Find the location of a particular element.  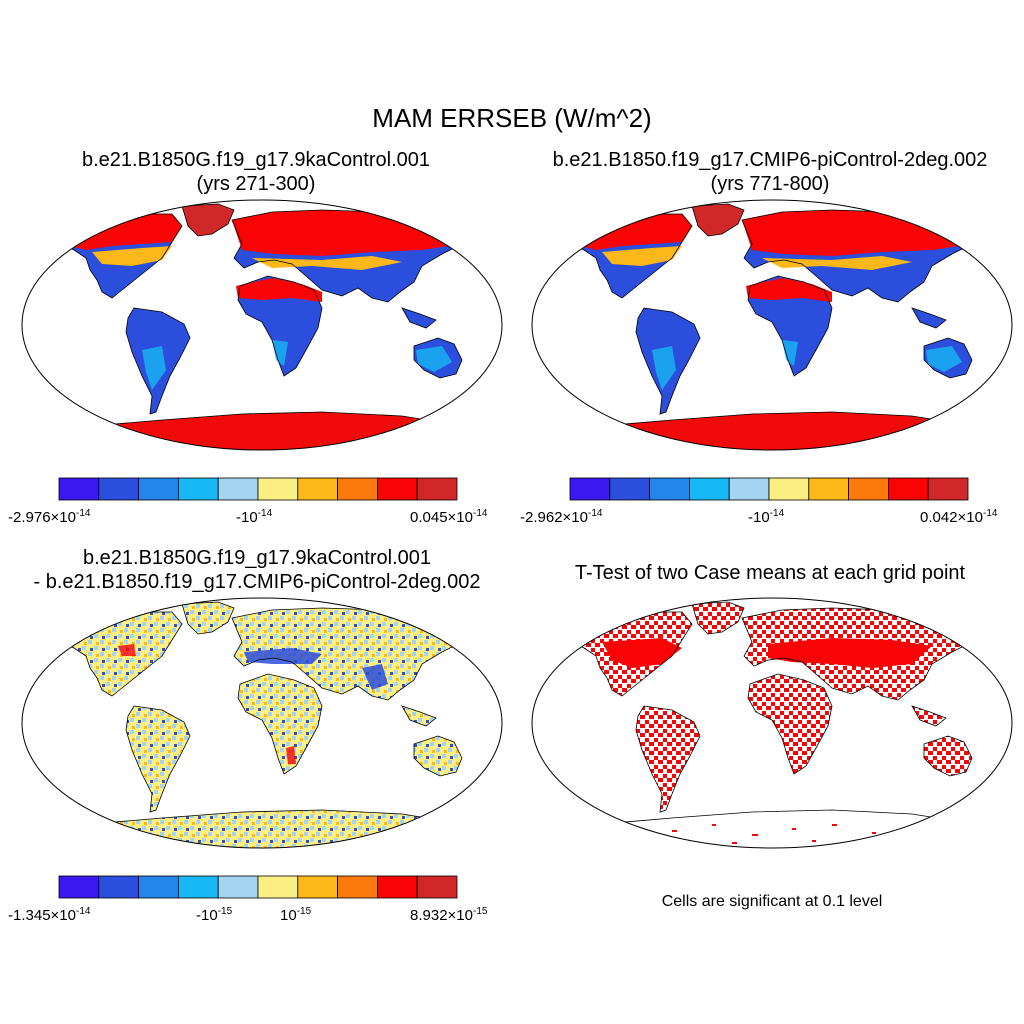

colorbar-difference-left: -1.345×10⁻¹⁴ is located at coordinates (49, 915).